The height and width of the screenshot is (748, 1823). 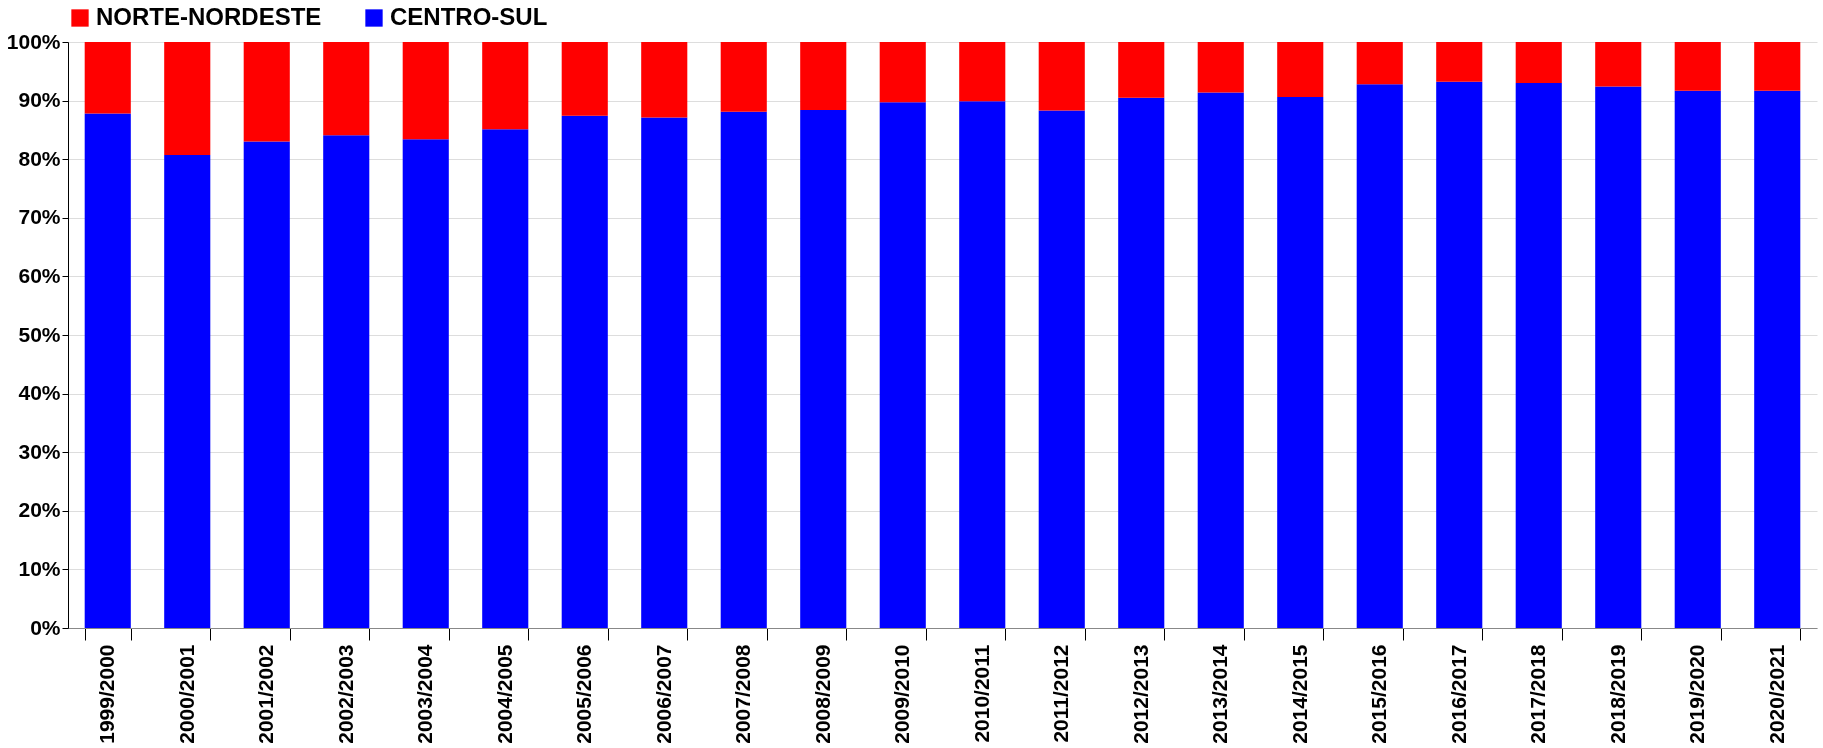 I want to click on x-tick-label: 2009/2010, so click(x=902, y=694).